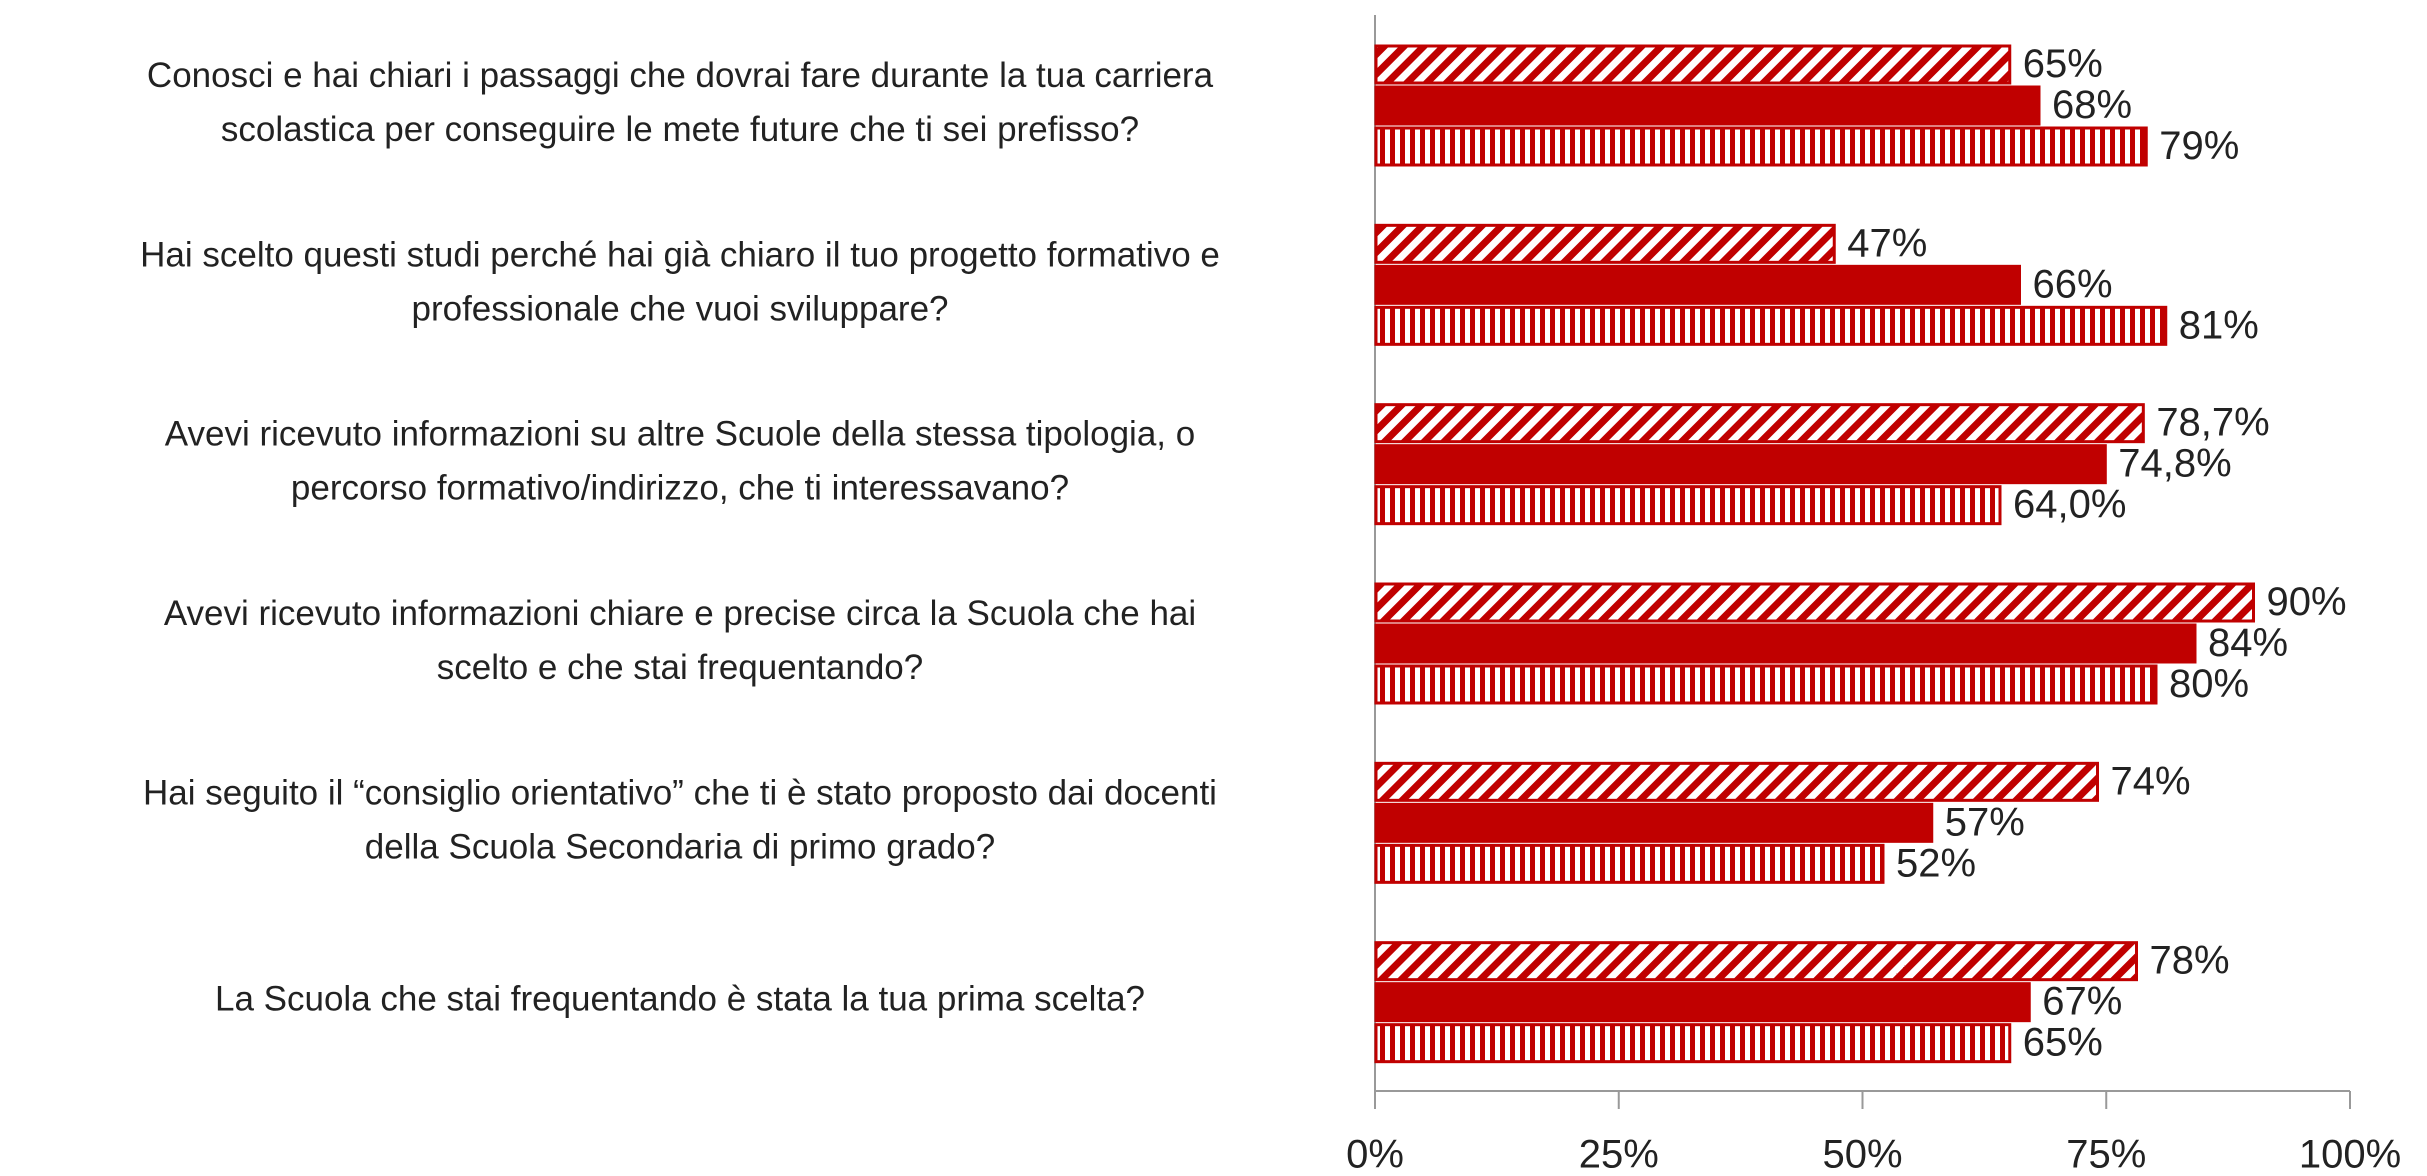 The image size is (2427, 1176). I want to click on category-label: della Scuola Secondaria di primo grado?, so click(680, 846).